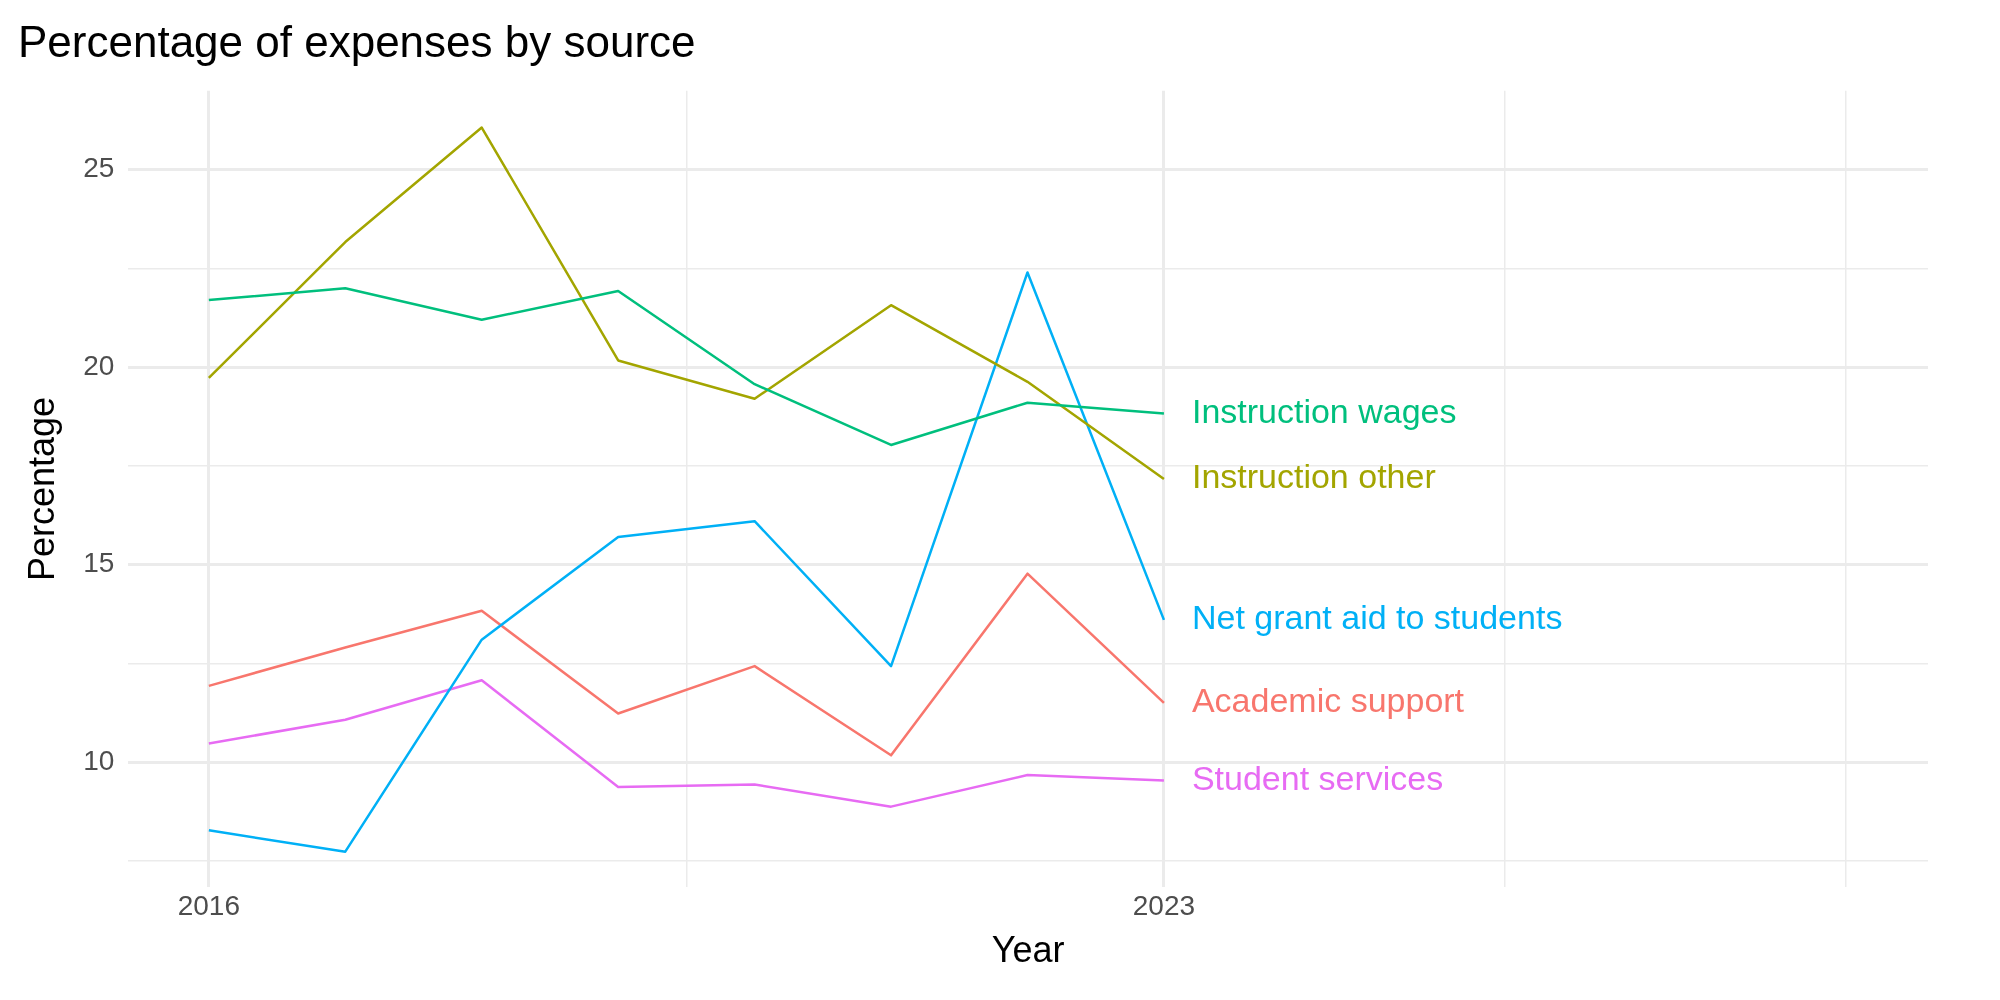 Image resolution: width=2000 pixels, height=1000 pixels. What do you see at coordinates (1164, 905) in the screenshot?
I see `x-tick-label: 2023` at bounding box center [1164, 905].